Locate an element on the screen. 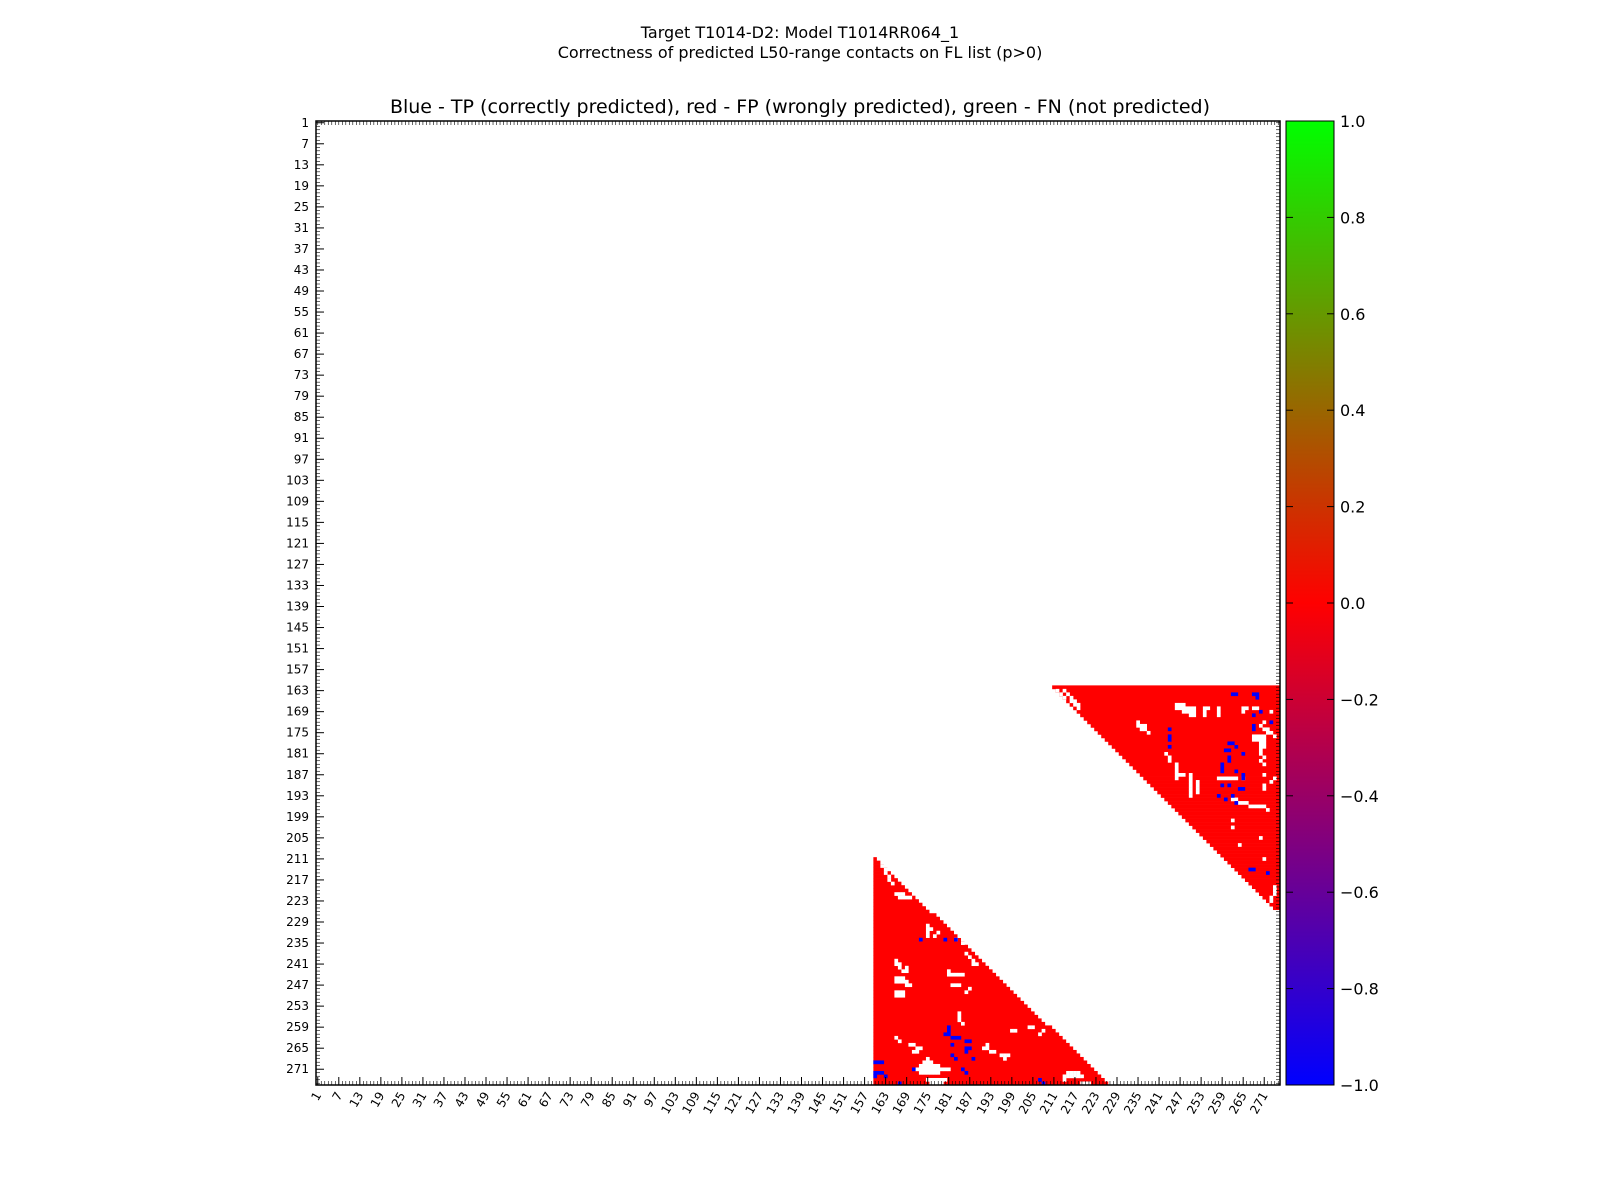  y-tick-label: 205 is located at coordinates (297, 838).